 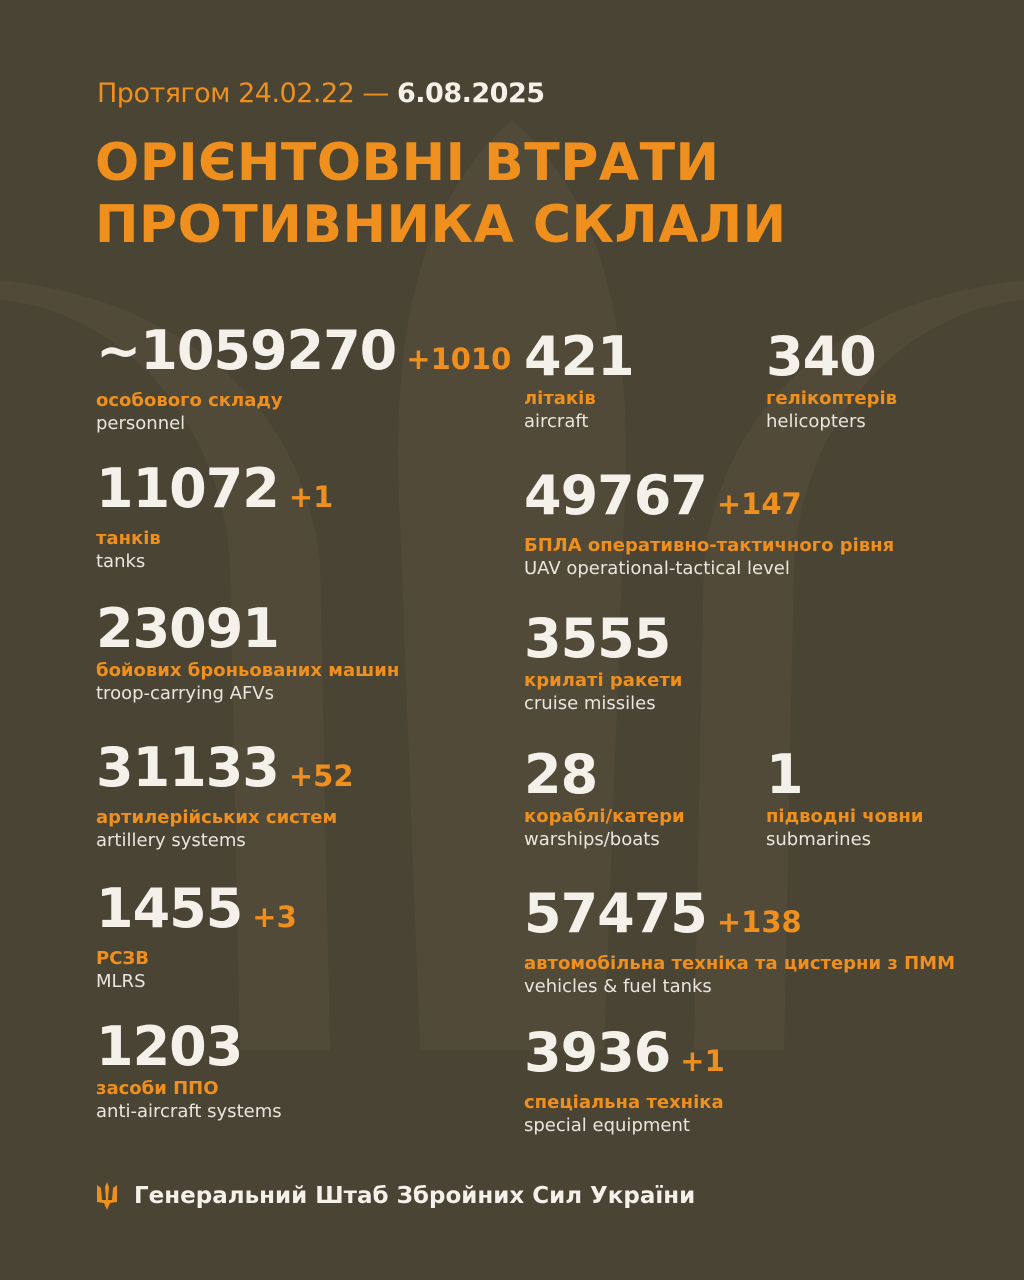 I want to click on stat-label-en: tanks, so click(x=121, y=561).